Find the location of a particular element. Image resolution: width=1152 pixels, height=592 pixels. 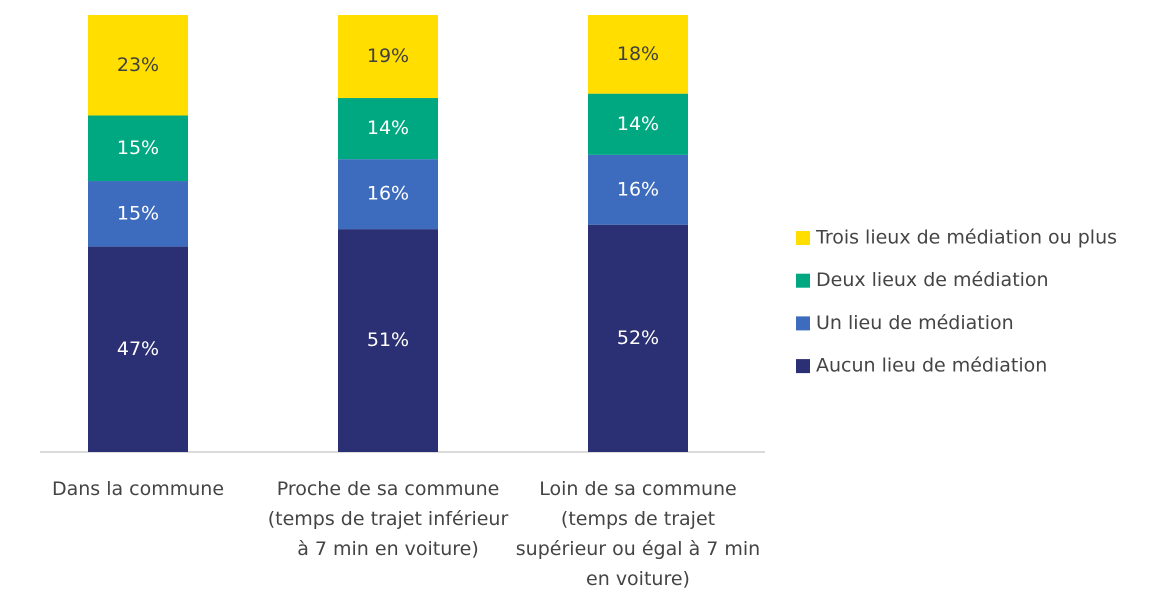

value-label: 19% is located at coordinates (388, 56).